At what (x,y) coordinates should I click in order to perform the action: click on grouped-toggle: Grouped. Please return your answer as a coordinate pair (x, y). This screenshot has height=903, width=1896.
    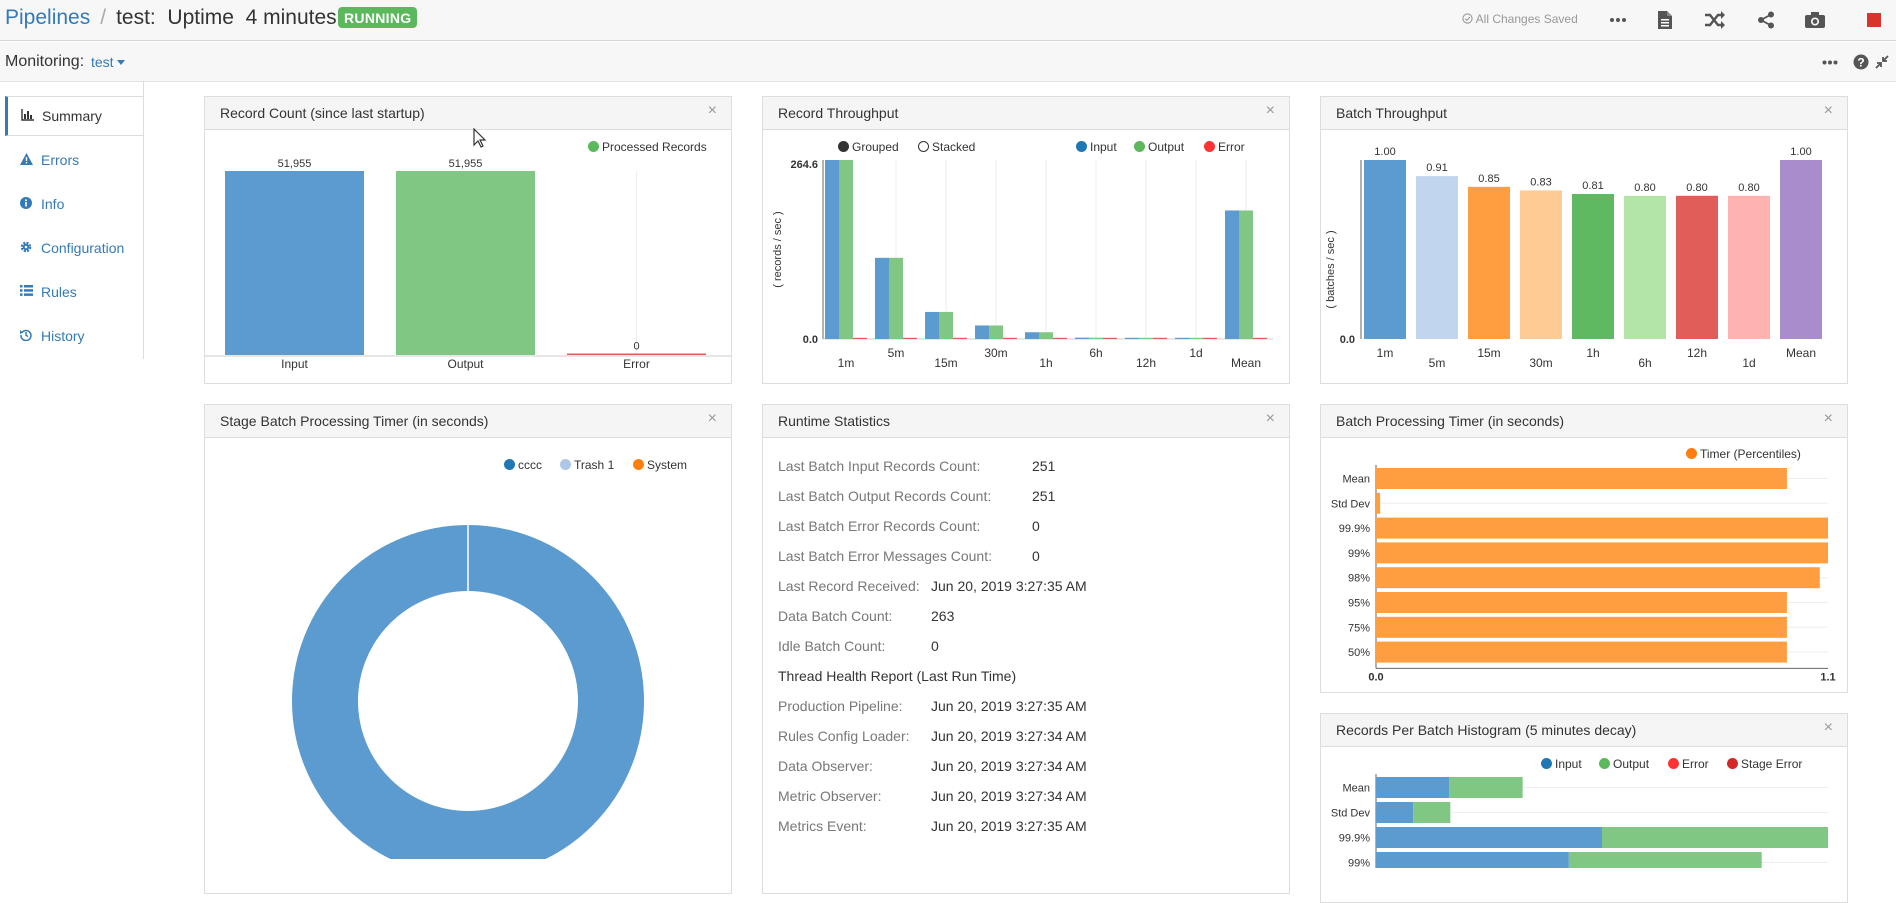
    Looking at the image, I should click on (868, 147).